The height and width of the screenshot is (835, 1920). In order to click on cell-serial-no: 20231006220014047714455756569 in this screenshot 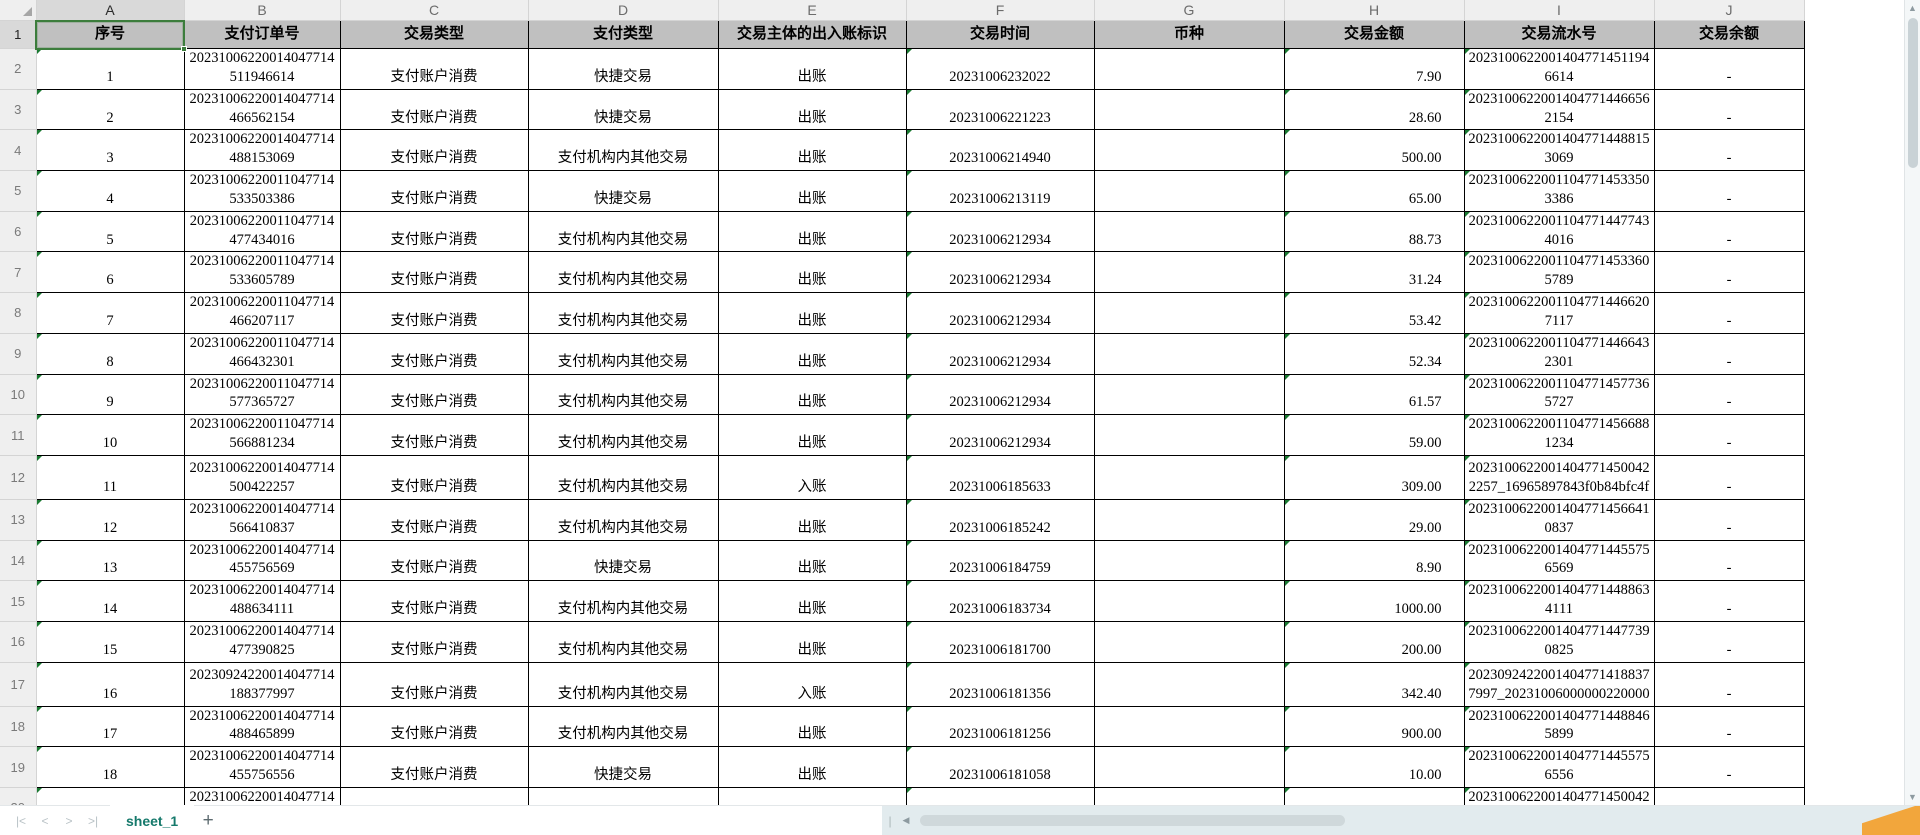, I will do `click(1559, 560)`.